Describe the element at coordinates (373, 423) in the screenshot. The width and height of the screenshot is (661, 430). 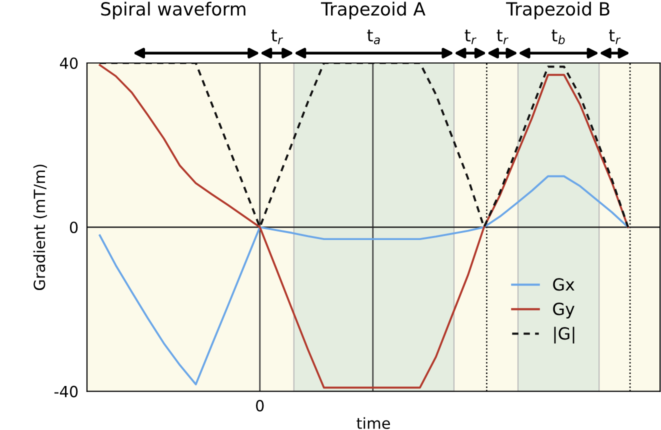
I see `x-axis-title: time` at that location.